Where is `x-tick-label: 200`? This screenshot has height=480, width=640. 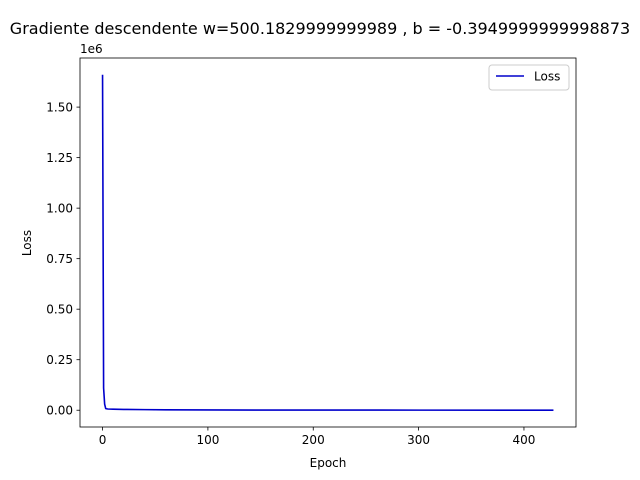
x-tick-label: 200 is located at coordinates (313, 440).